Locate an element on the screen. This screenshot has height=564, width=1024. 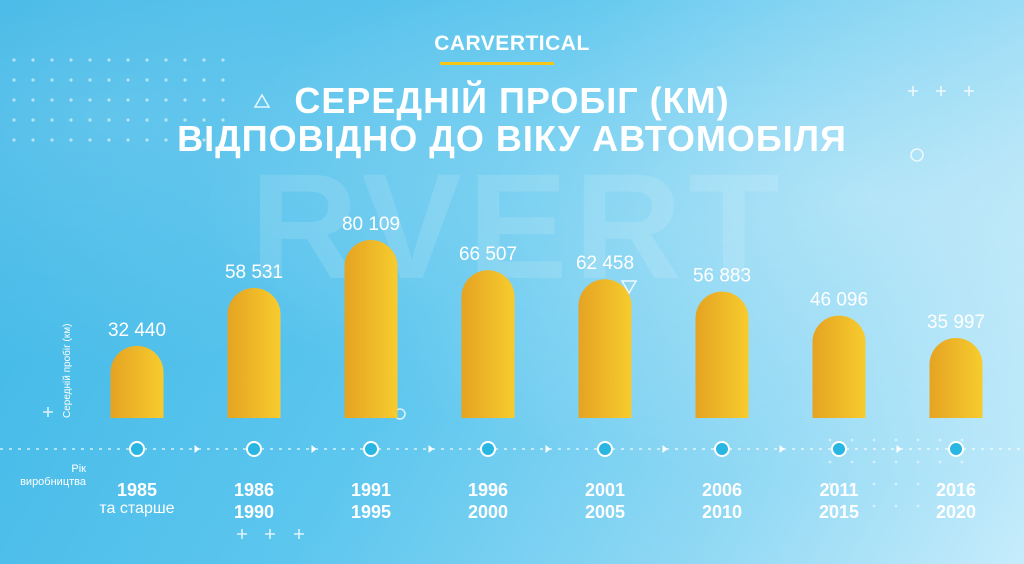
bar-2011 is located at coordinates (839, 366).